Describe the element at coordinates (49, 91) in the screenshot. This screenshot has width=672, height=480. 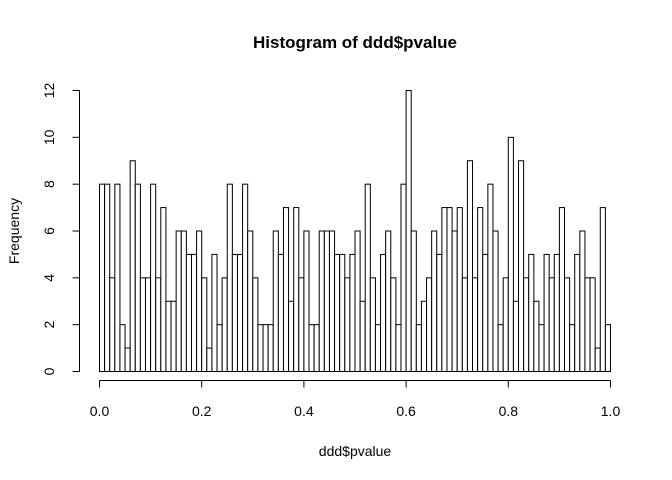
I see `y-tick-label: 12` at that location.